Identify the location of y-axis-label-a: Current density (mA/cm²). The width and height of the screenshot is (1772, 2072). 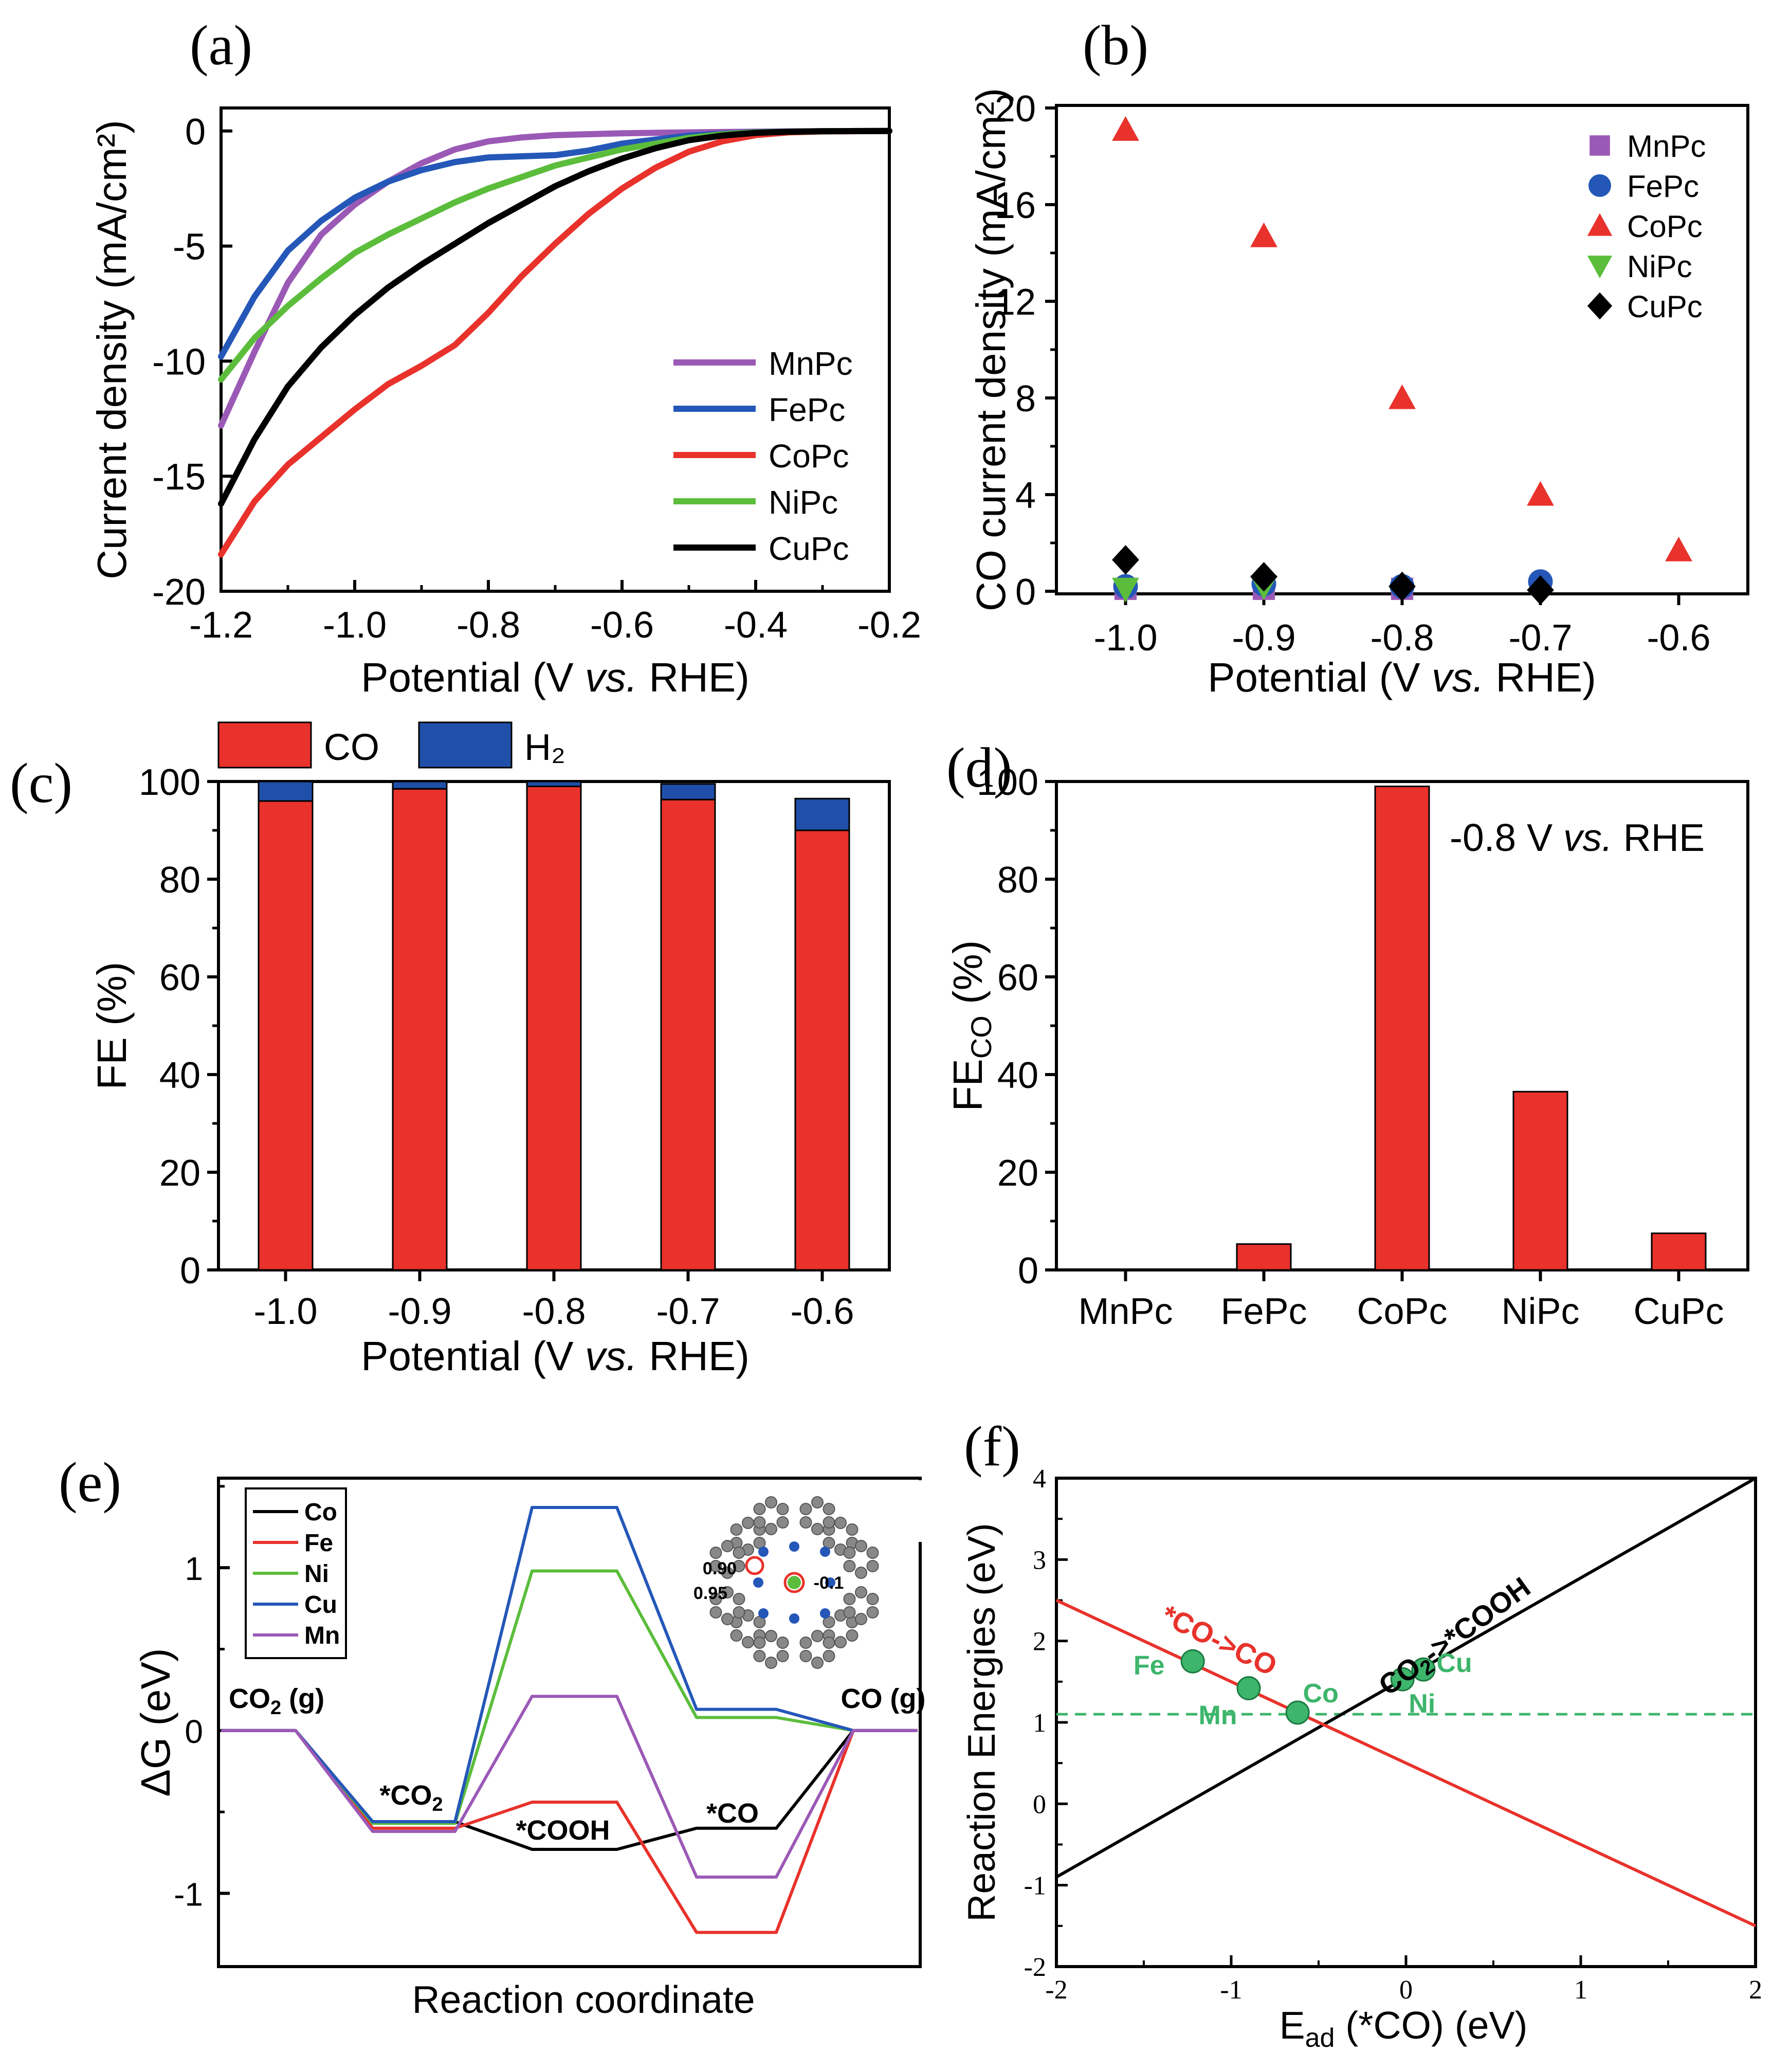
(112, 349).